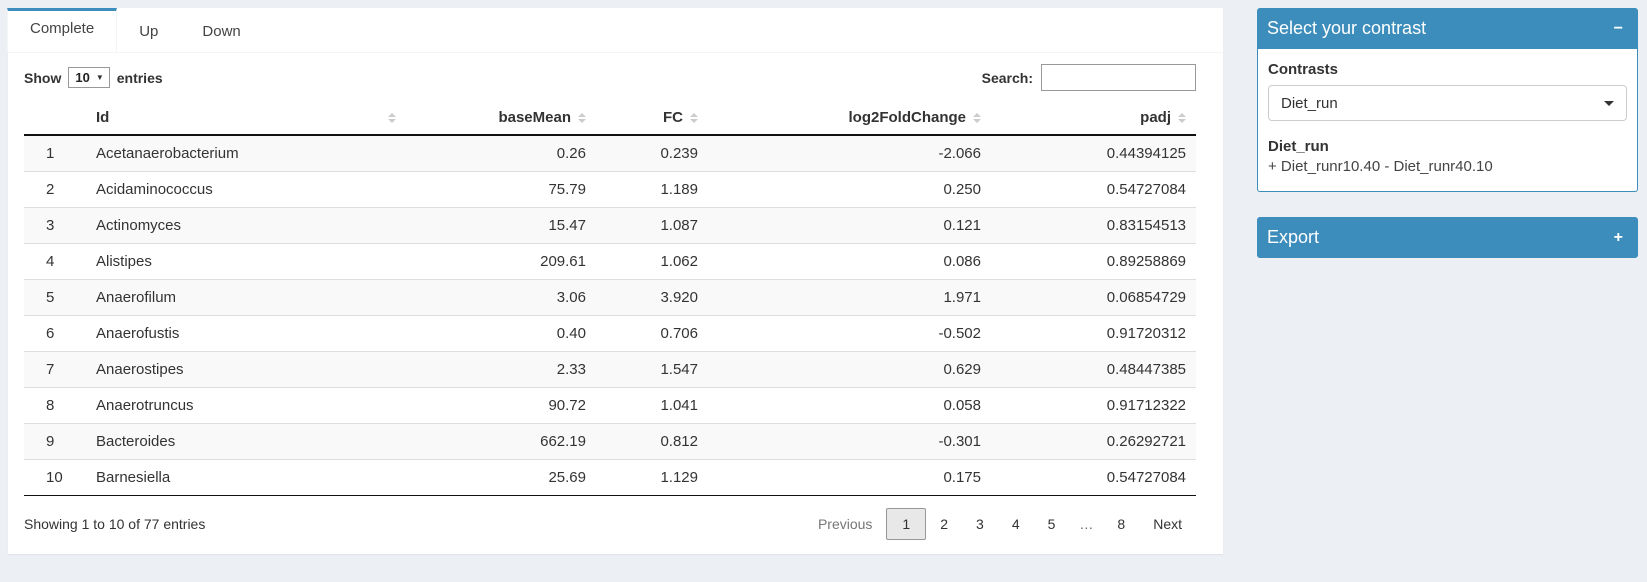 Image resolution: width=1647 pixels, height=582 pixels. What do you see at coordinates (849, 118) in the screenshot?
I see `column-header-log2foldchange: log2FoldChange` at bounding box center [849, 118].